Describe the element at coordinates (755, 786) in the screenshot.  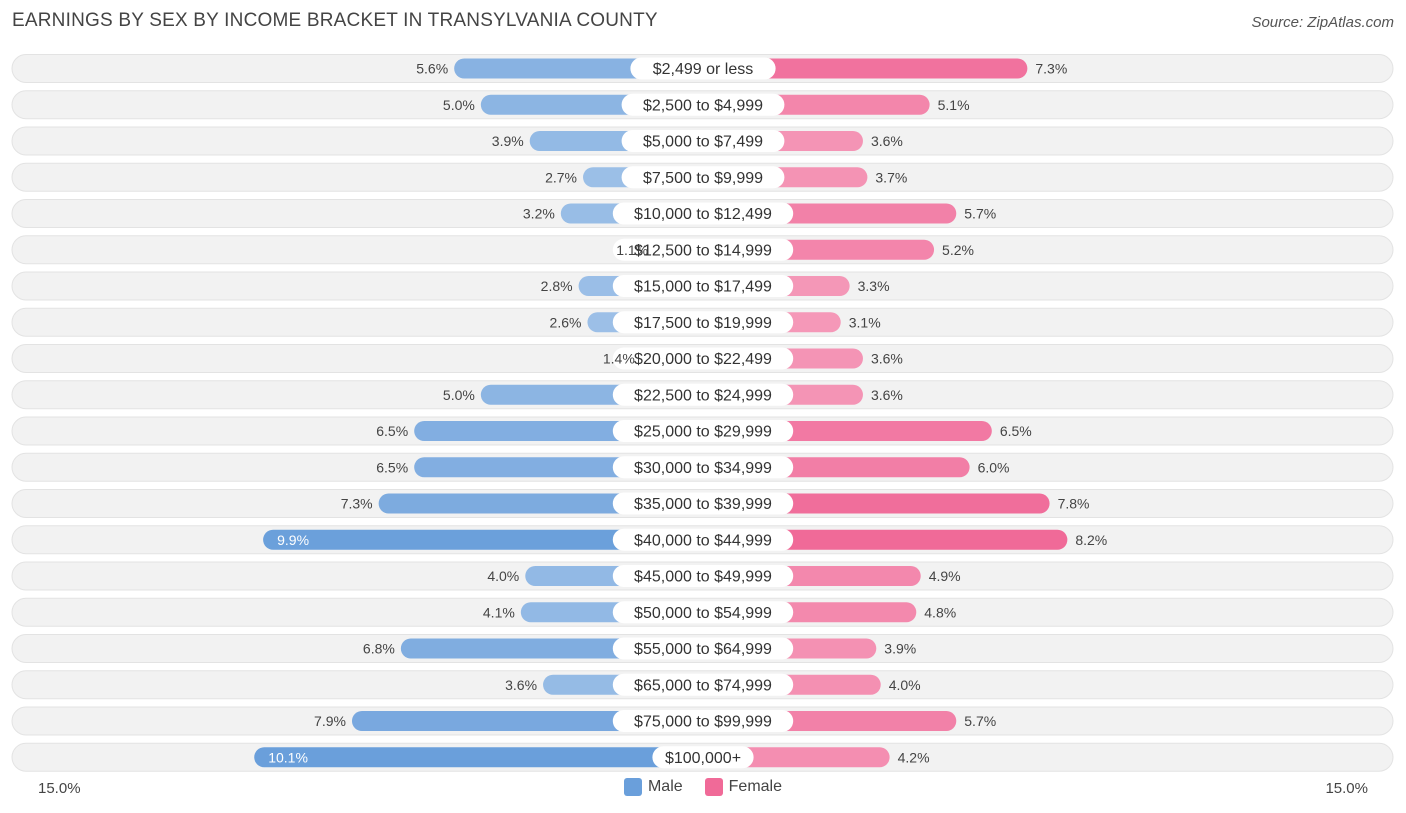
I see `legend-label-female: Female` at that location.